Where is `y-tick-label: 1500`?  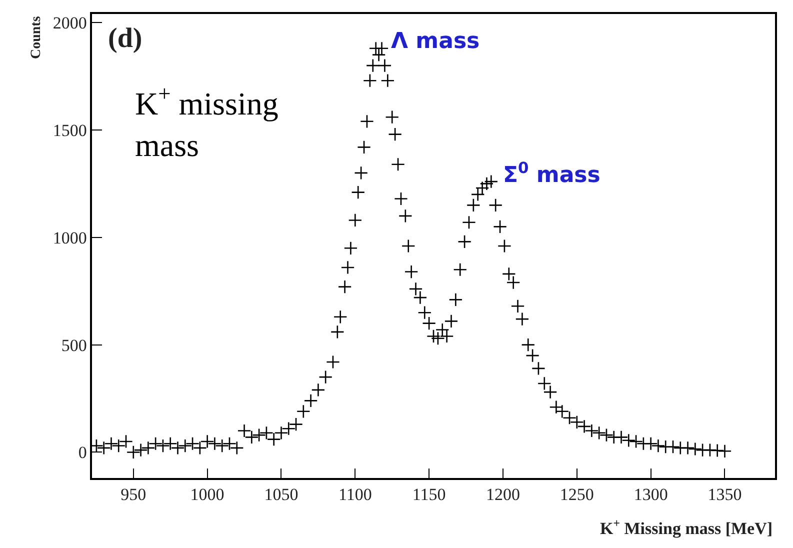 y-tick-label: 1500 is located at coordinates (69, 130).